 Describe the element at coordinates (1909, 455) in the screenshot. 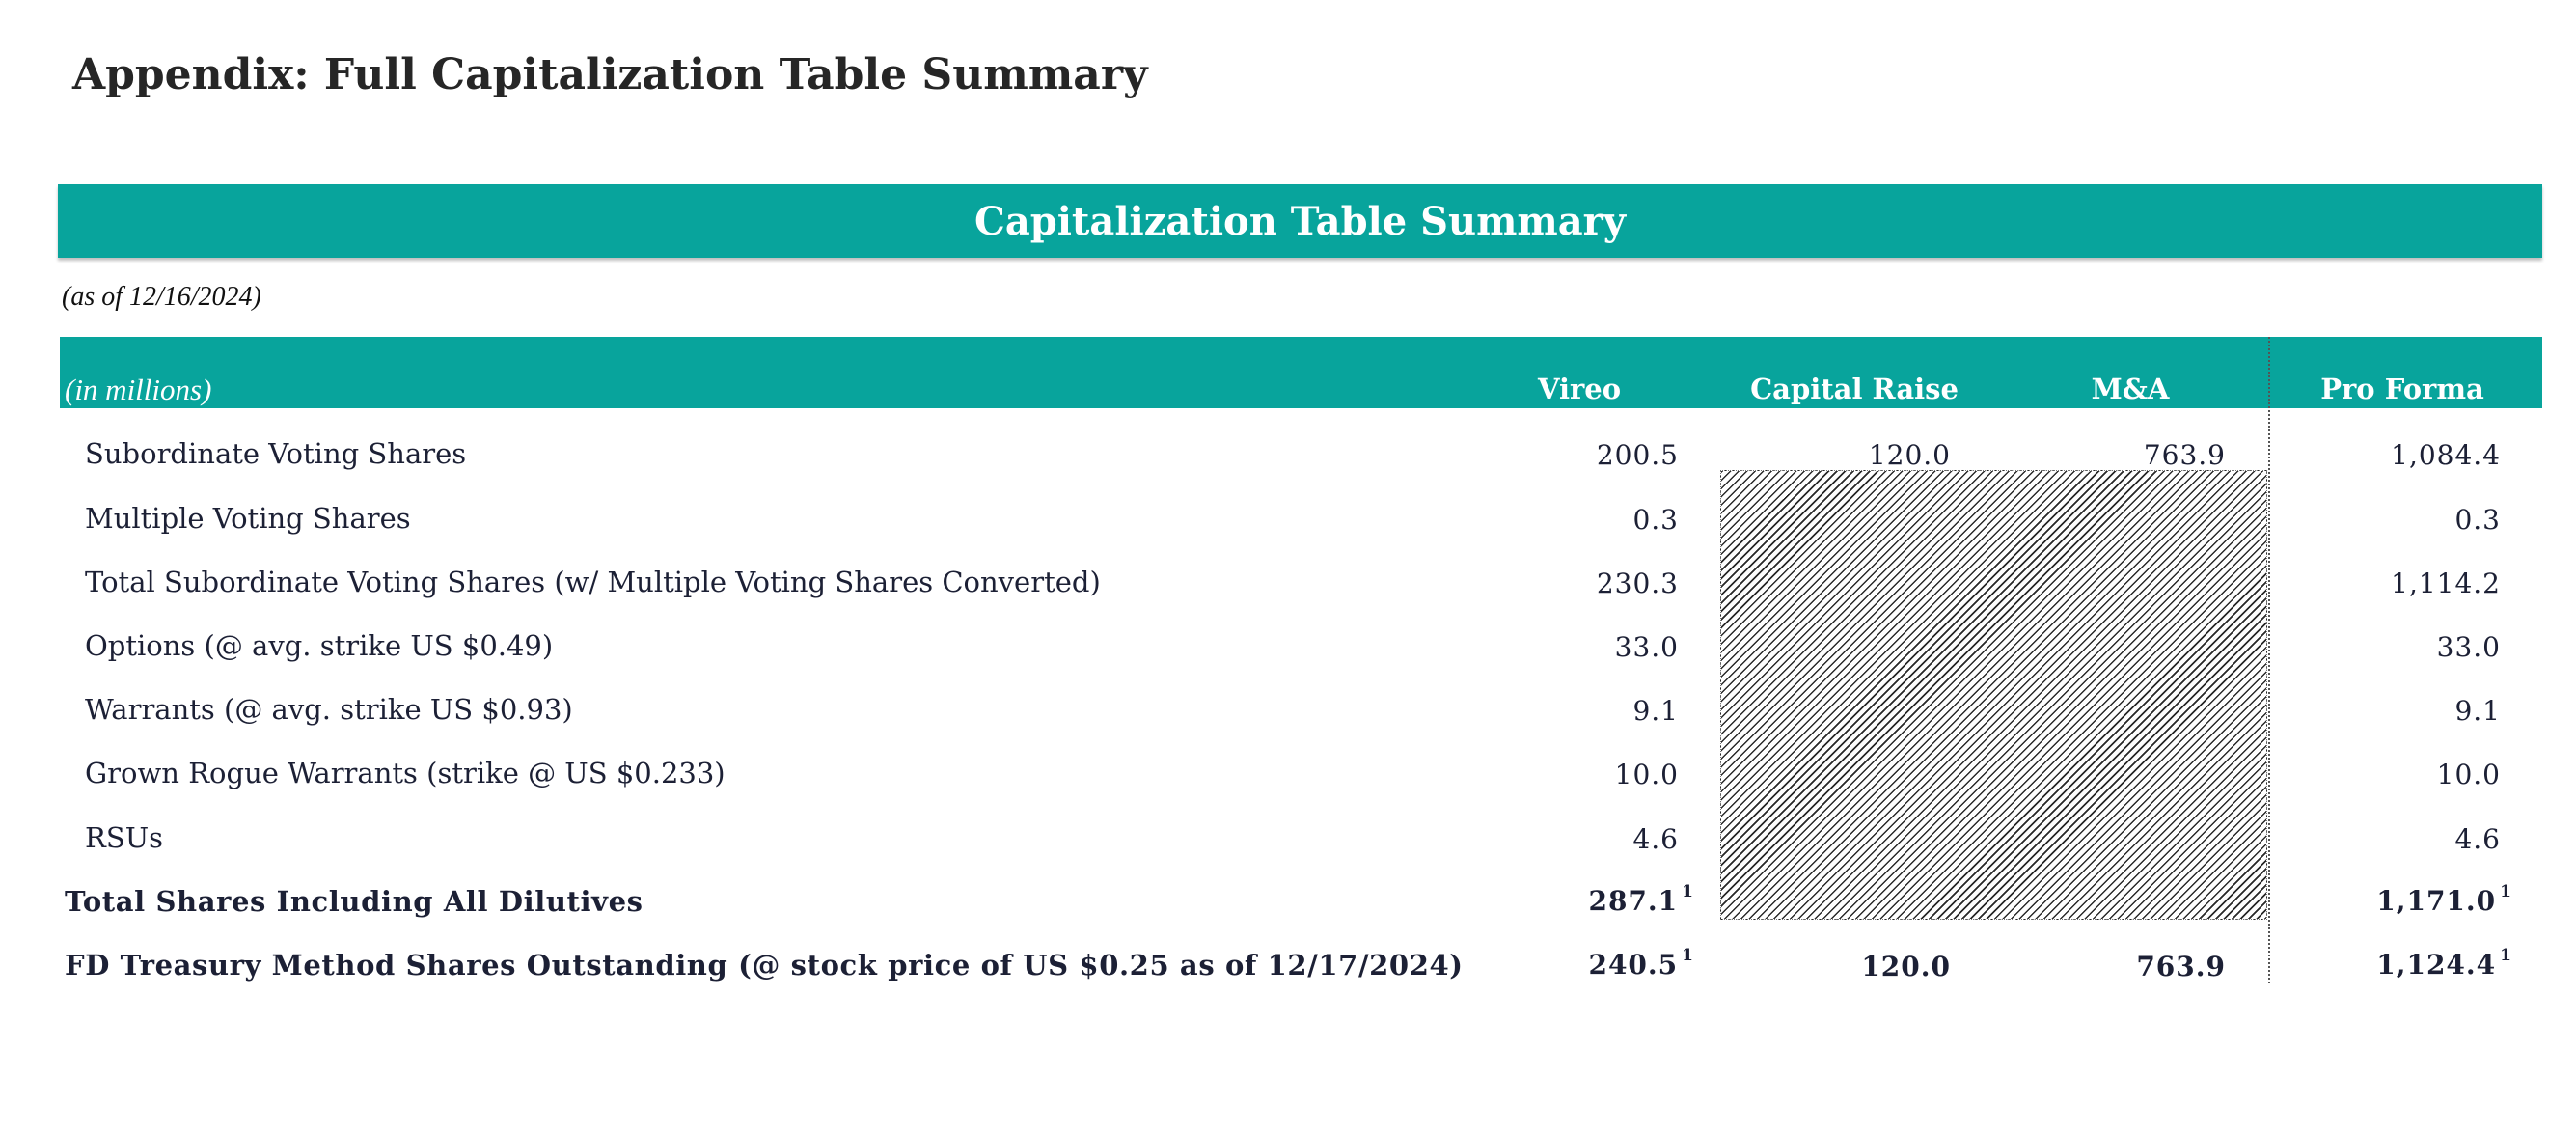

I see `cell-capital-raise: 120.0` at that location.